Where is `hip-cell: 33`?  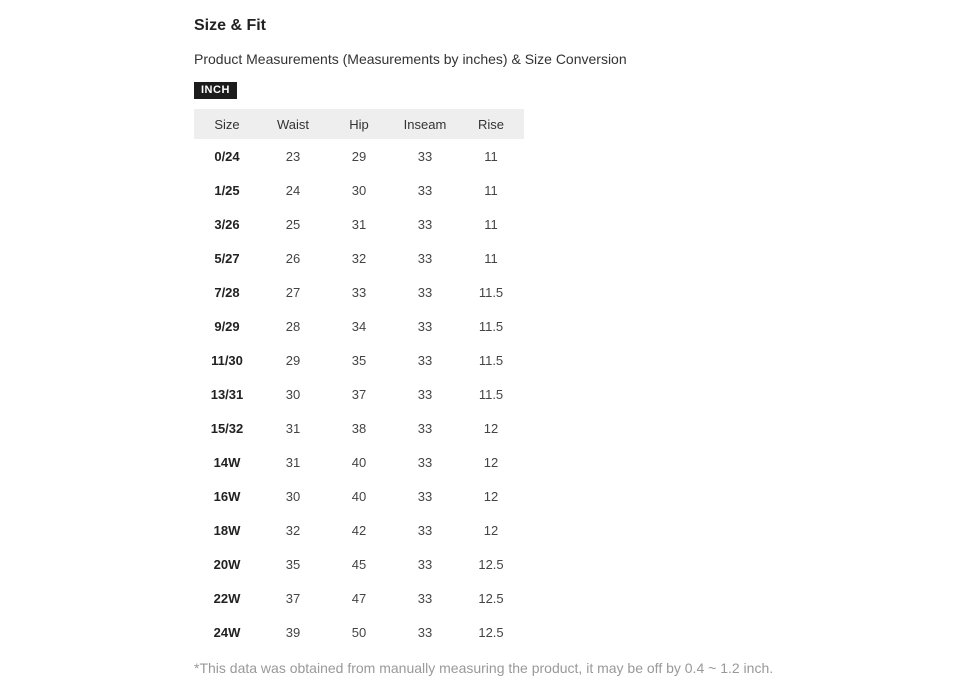 hip-cell: 33 is located at coordinates (359, 292).